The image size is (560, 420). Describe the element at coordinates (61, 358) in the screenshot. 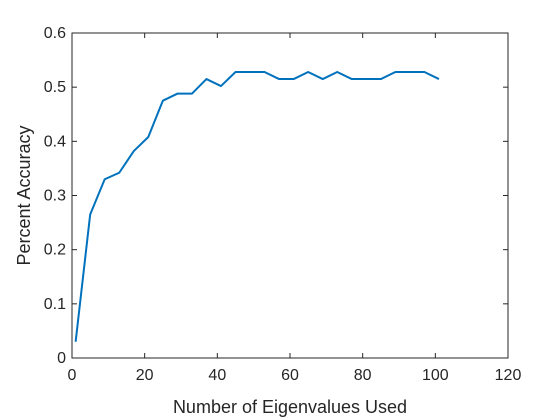

I see `y-tick-label: 0` at that location.